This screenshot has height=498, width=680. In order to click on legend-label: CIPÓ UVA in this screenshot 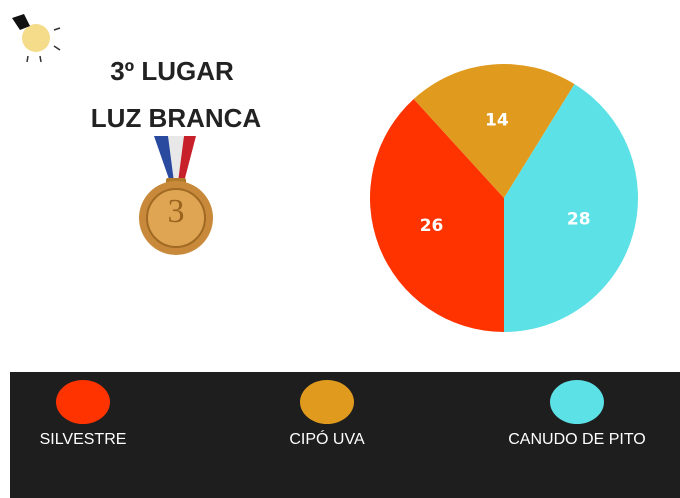, I will do `click(327, 438)`.